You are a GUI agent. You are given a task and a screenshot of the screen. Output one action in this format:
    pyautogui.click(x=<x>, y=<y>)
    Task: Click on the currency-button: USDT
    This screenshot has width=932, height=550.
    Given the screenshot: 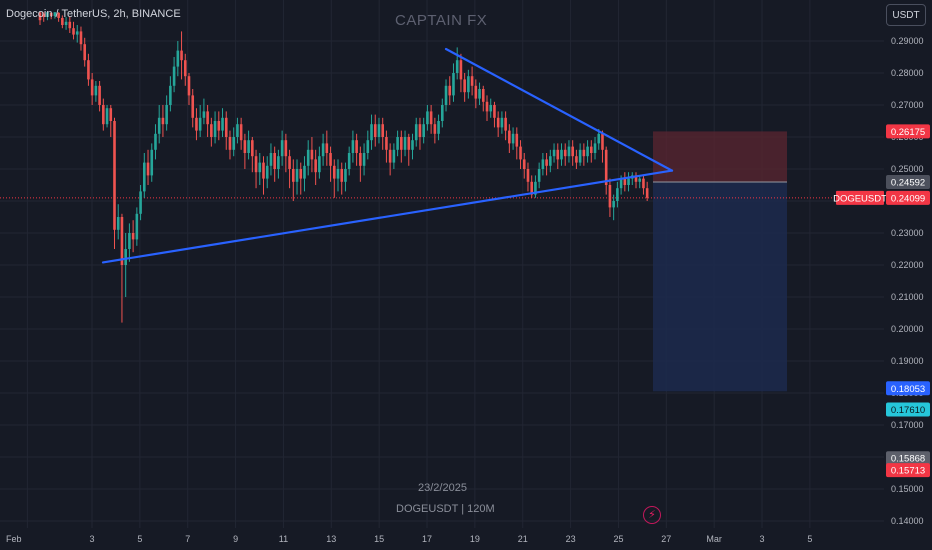 What is the action you would take?
    pyautogui.click(x=906, y=15)
    